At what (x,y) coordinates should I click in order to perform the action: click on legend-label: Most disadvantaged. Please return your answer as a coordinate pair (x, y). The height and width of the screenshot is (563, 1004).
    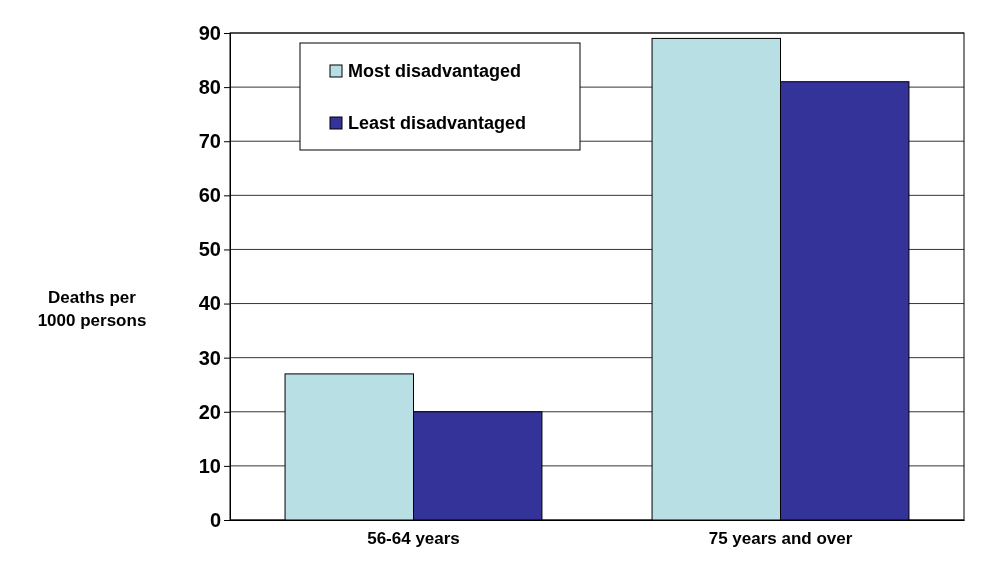
    Looking at the image, I should click on (435, 71).